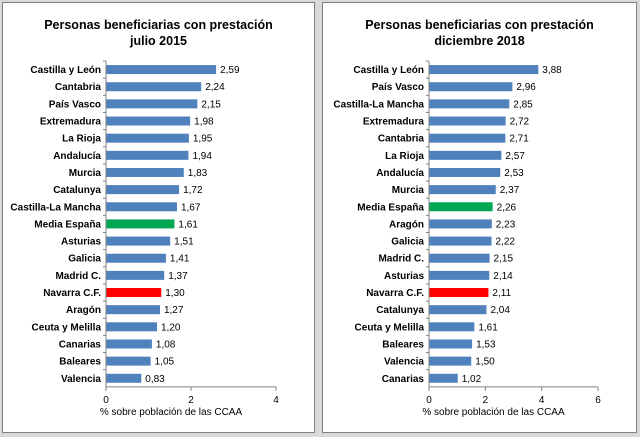 The height and width of the screenshot is (437, 640). I want to click on value-label-media-espana: 2,26, so click(507, 207).